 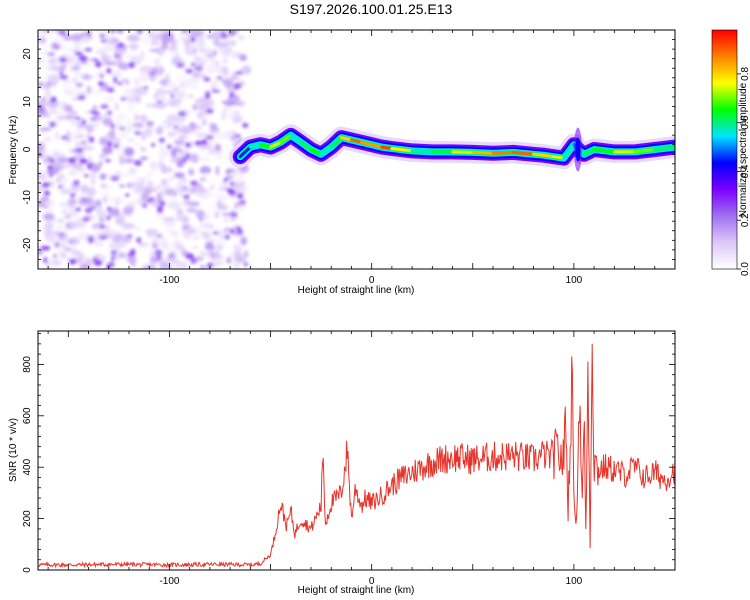 What do you see at coordinates (145, 149) in the screenshot?
I see `spectrogram-noise-region` at bounding box center [145, 149].